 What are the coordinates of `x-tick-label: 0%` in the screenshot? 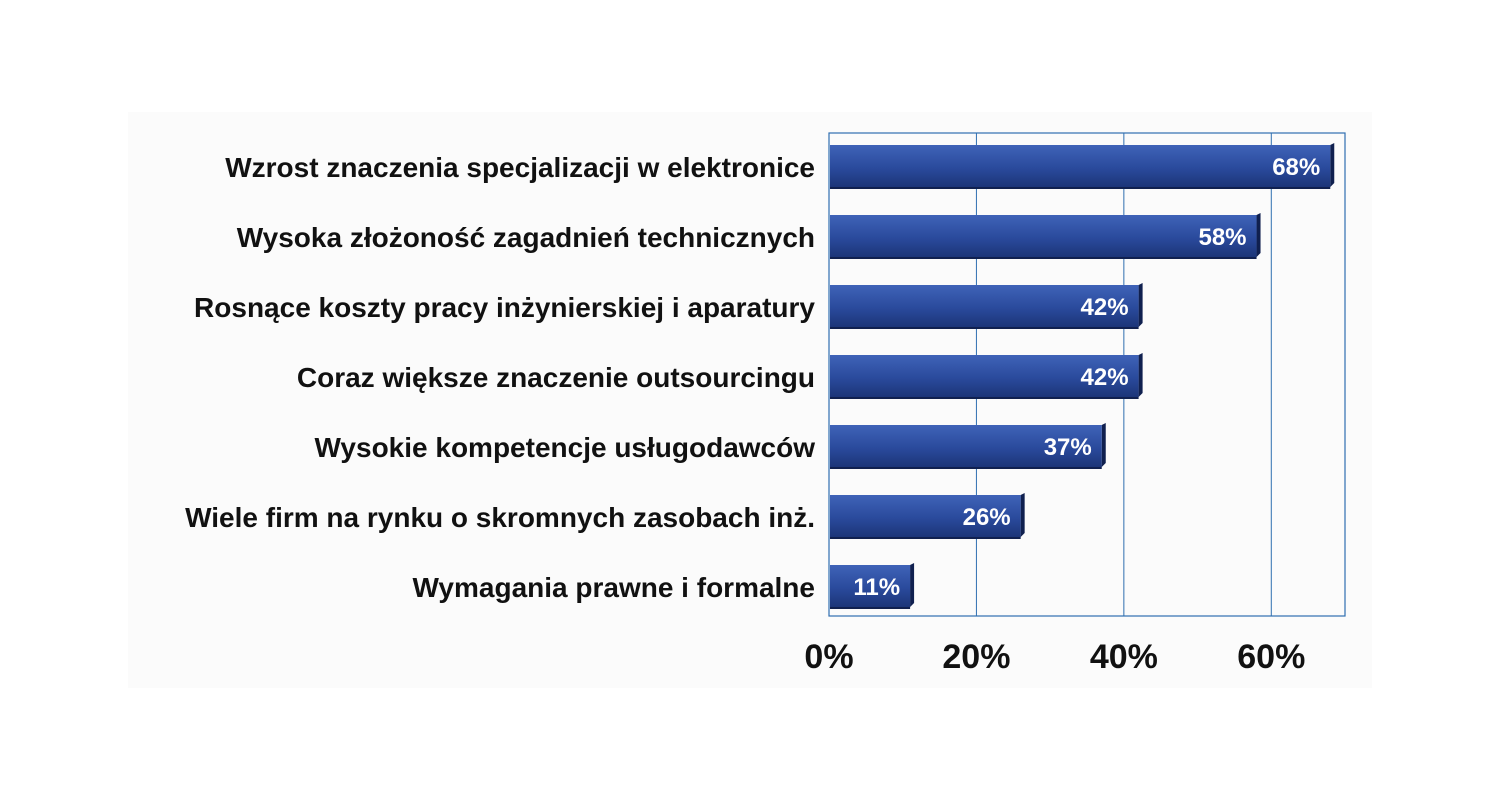 It's located at (828, 657).